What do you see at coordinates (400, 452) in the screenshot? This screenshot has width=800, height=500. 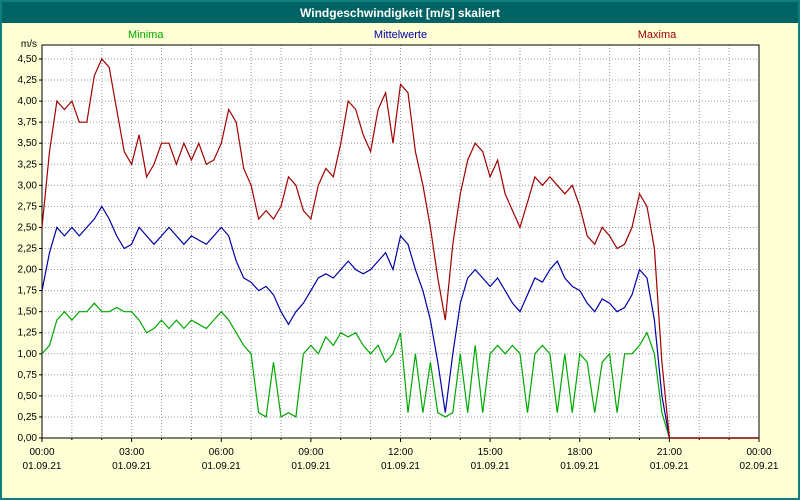 I see `x-tick-label: 12:00` at bounding box center [400, 452].